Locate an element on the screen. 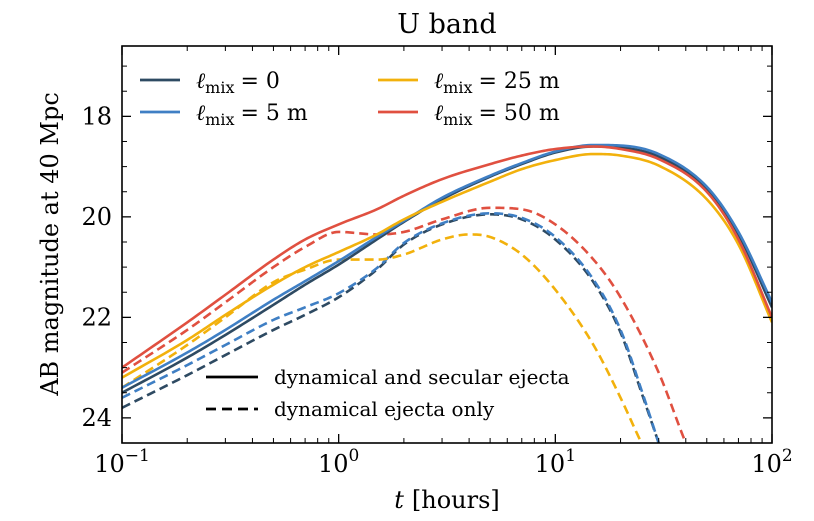 The image size is (814, 521). legend-top: ℓmix = 0 ℓmix = 25 m ℓmix = 5 m ℓmix = 50 m is located at coordinates (350, 99).